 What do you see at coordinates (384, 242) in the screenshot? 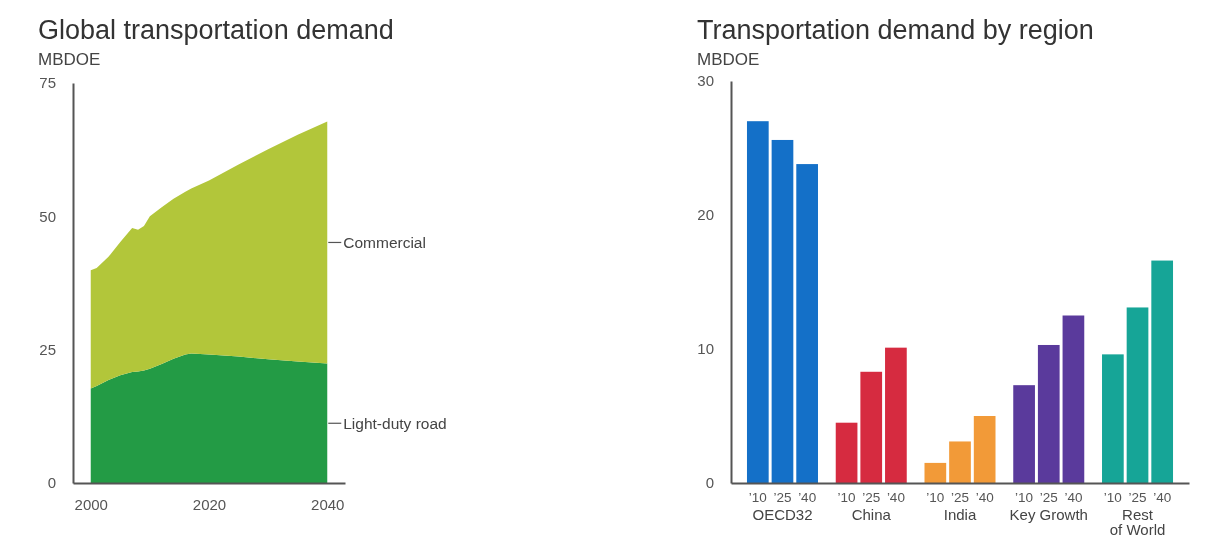
I see `series-label: Commercial` at bounding box center [384, 242].